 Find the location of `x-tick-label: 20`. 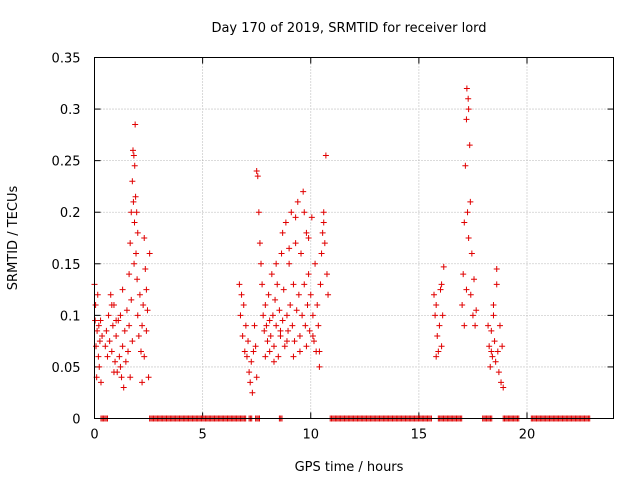

x-tick-label: 20 is located at coordinates (527, 435).